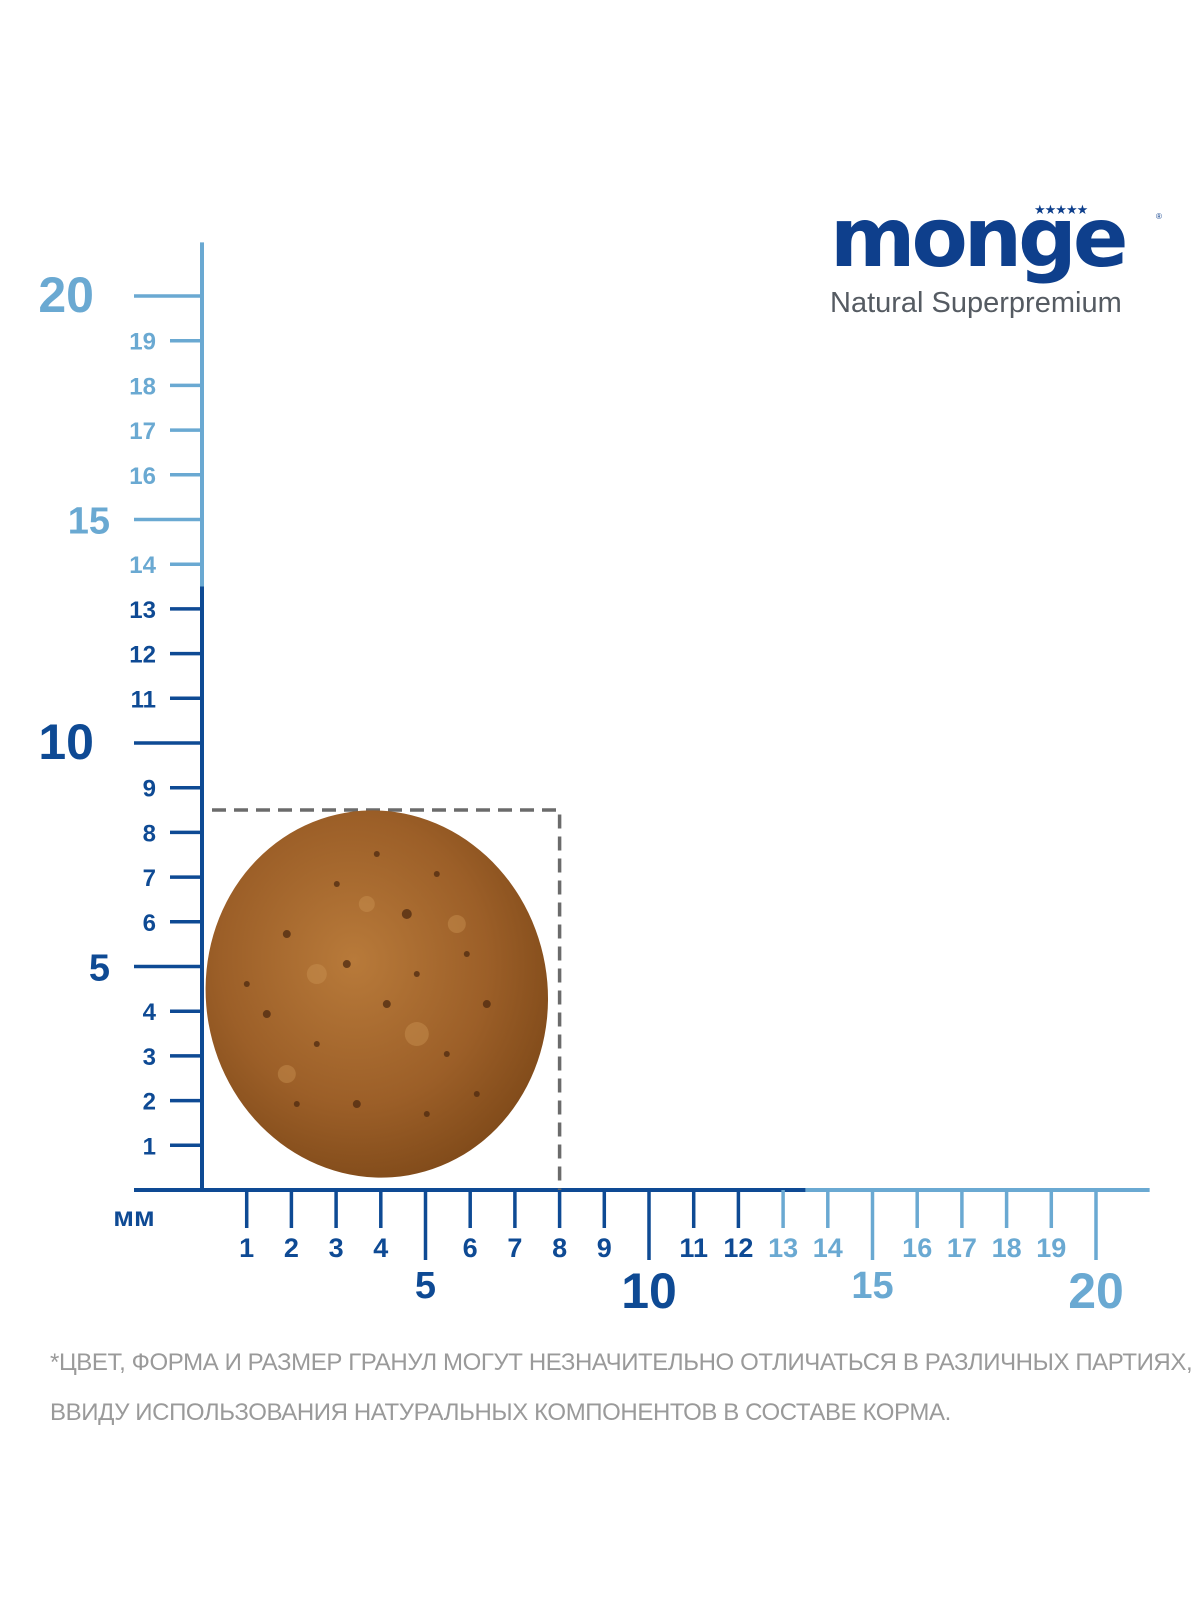 This screenshot has width=1200, height=1600. I want to click on x-tick-label-5: 5, so click(425, 1286).